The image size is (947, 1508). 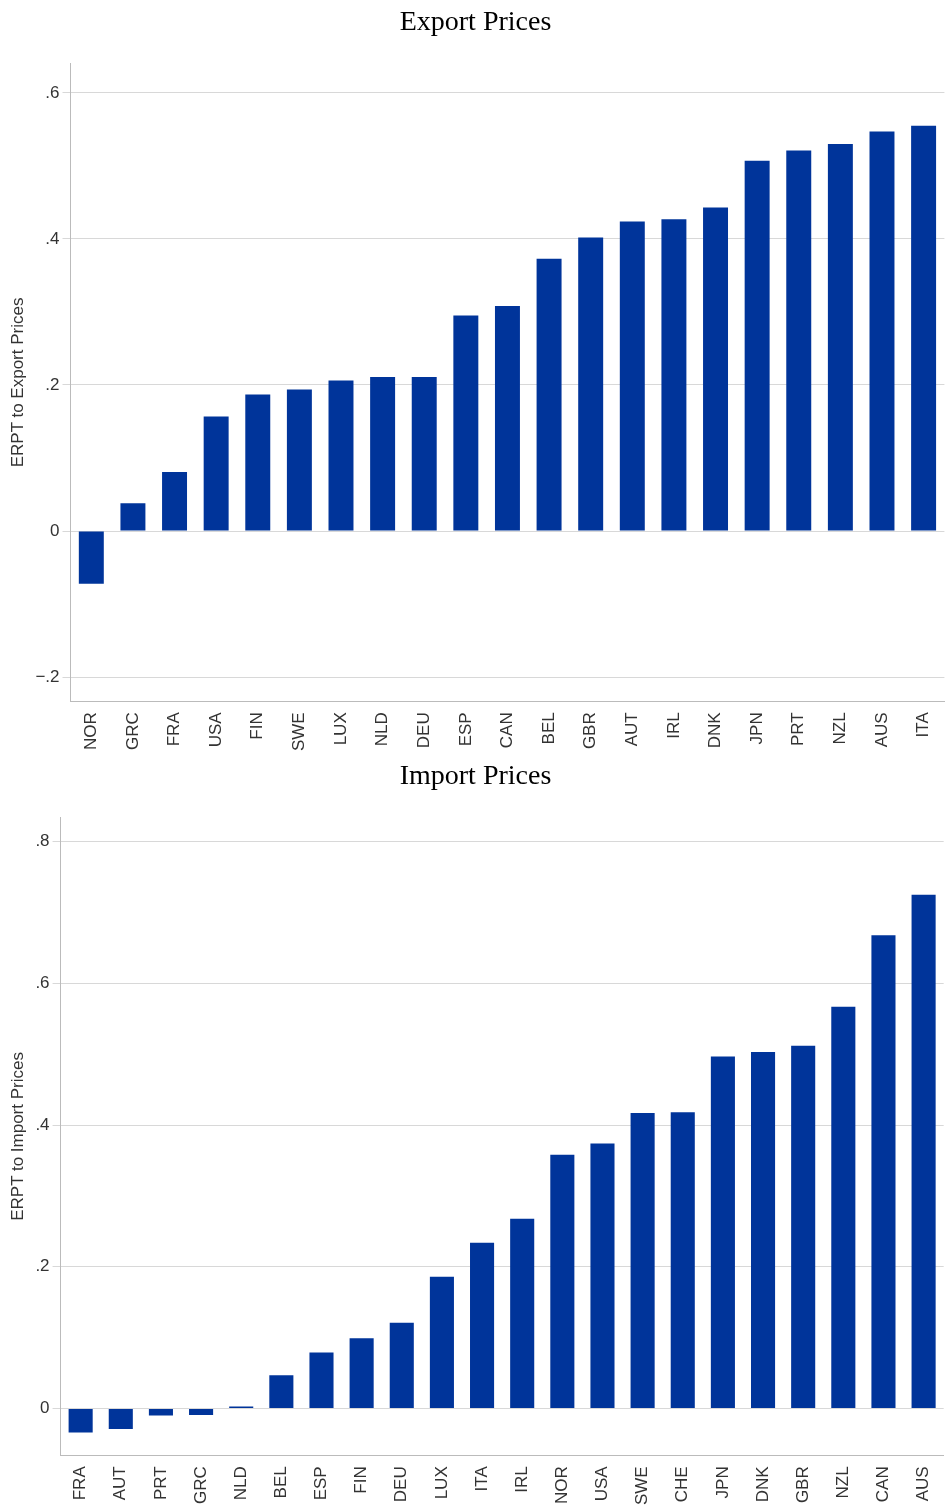 What do you see at coordinates (47, 676) in the screenshot?
I see `y-tick-label: −.2` at bounding box center [47, 676].